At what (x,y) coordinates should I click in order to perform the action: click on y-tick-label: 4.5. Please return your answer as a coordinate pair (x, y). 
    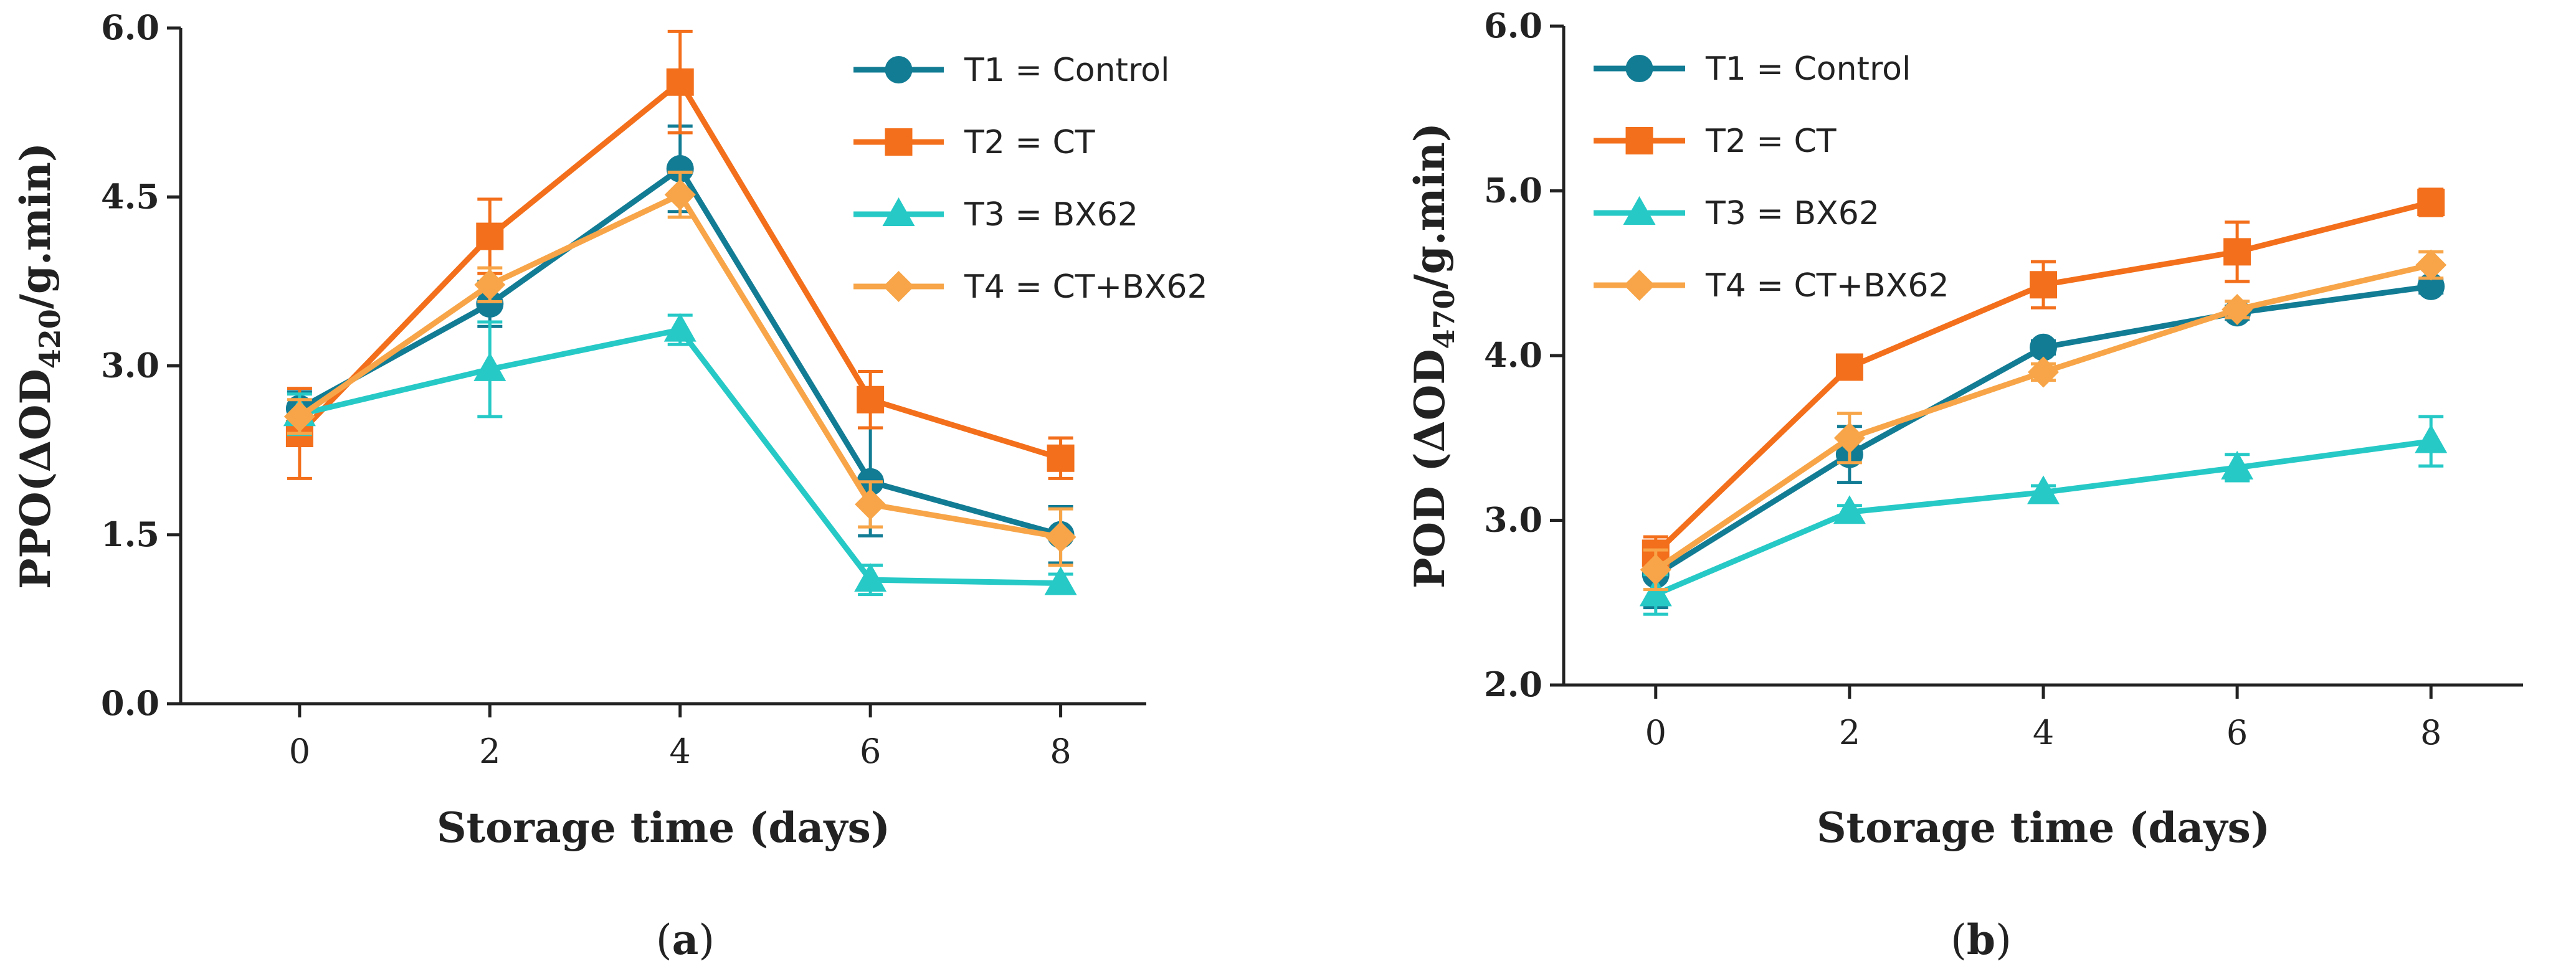
    Looking at the image, I should click on (130, 196).